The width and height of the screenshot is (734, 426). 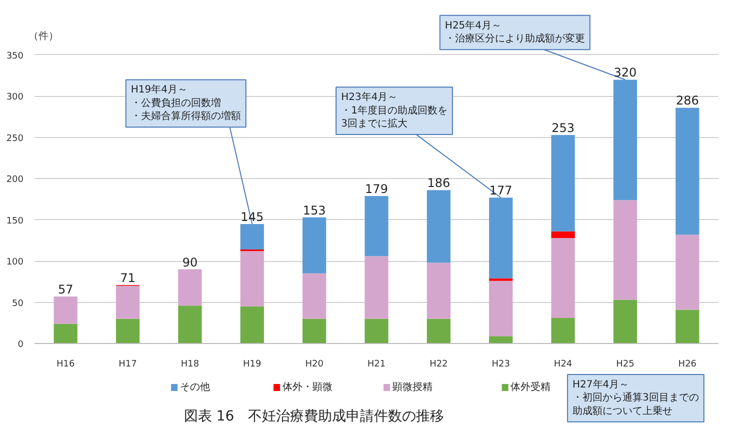 I want to click on x-tick-label: H24, so click(x=563, y=365).